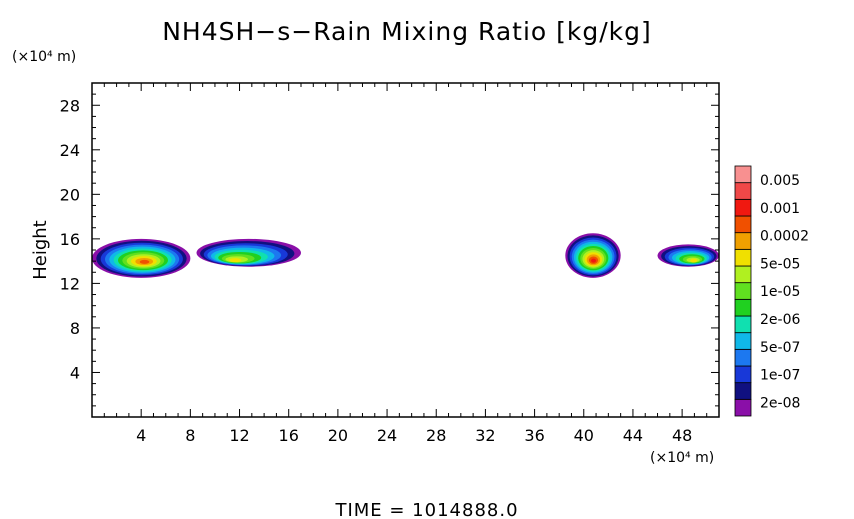  I want to click on x-tick-label: 8, so click(190, 435).